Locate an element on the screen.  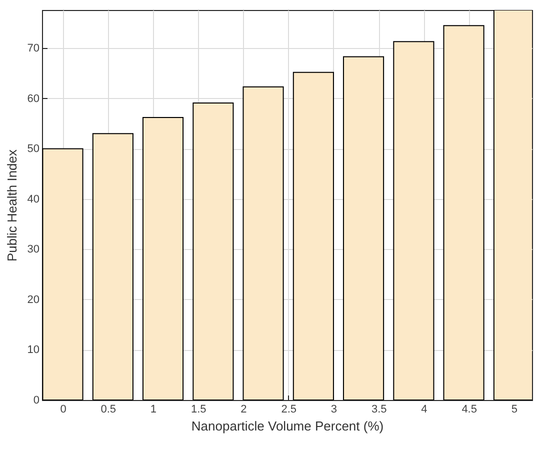
y-tick-label: 70 is located at coordinates (33, 48).